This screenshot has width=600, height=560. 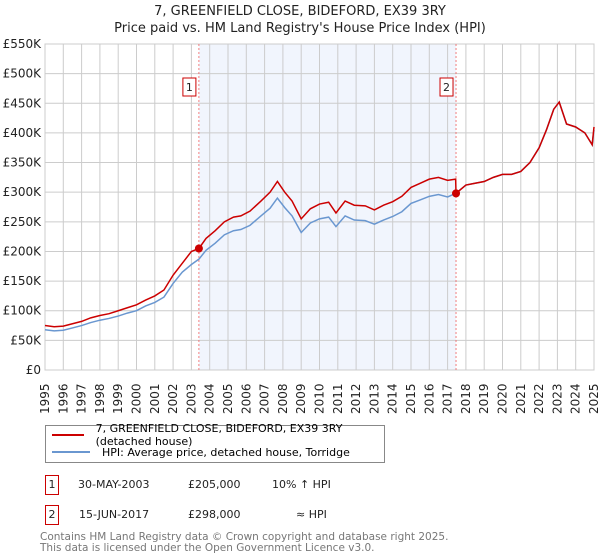 What do you see at coordinates (374, 398) in the screenshot?
I see `x-tick-label: 2013` at bounding box center [374, 398].